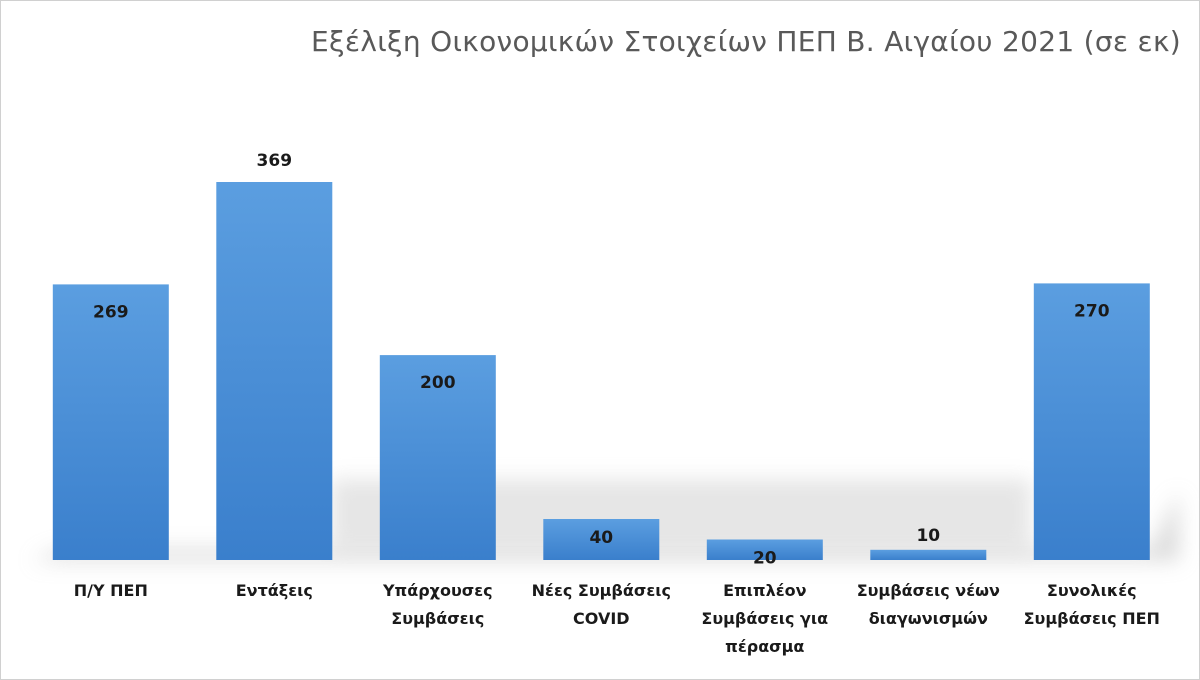 Image resolution: width=1200 pixels, height=680 pixels. I want to click on data-label-5: 10, so click(928, 536).